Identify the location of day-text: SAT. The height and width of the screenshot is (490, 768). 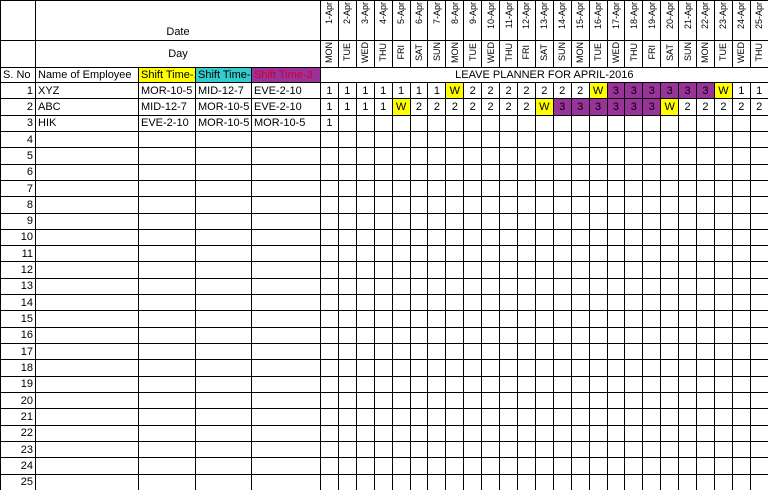
(669, 52).